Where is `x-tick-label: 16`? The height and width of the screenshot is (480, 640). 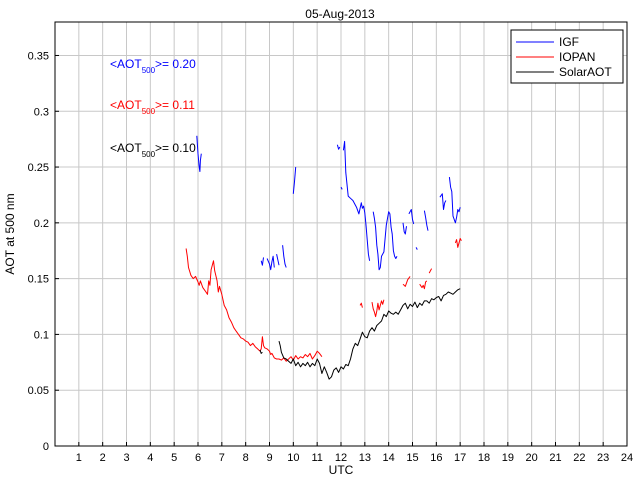 x-tick-label: 16 is located at coordinates (436, 458).